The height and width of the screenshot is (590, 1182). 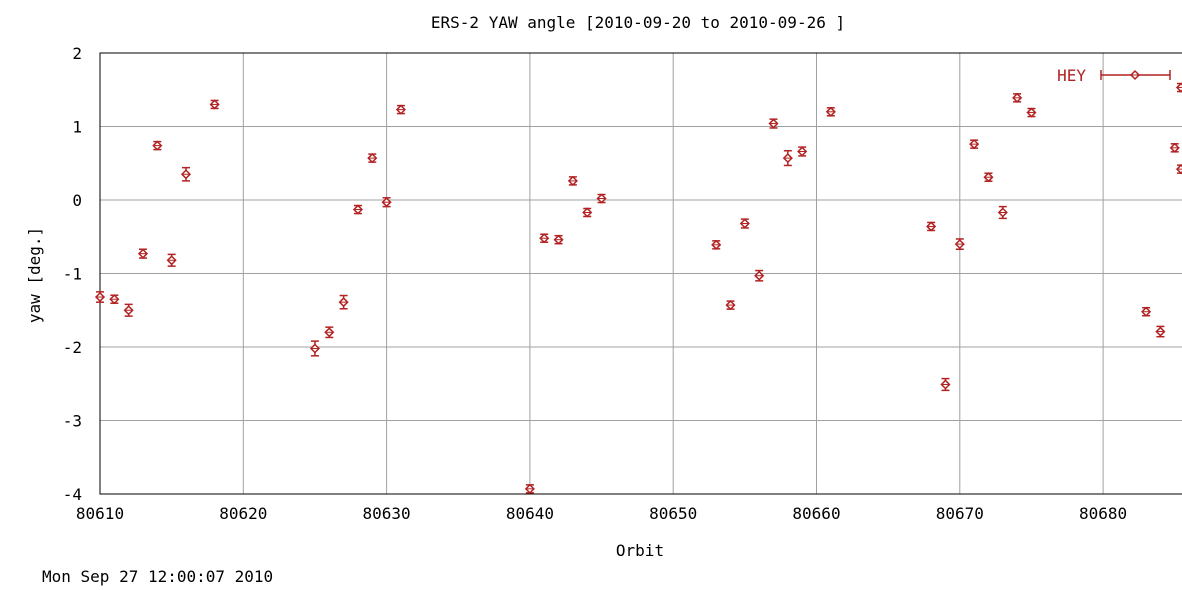 I want to click on x-tick-label: 80650, so click(x=673, y=513).